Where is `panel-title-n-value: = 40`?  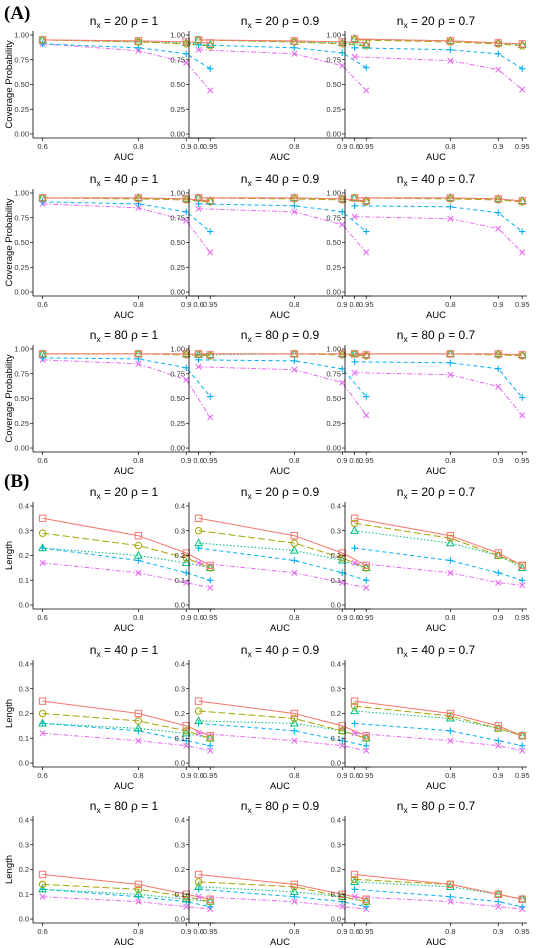
panel-title-n-value: = 40 is located at coordinates (423, 650).